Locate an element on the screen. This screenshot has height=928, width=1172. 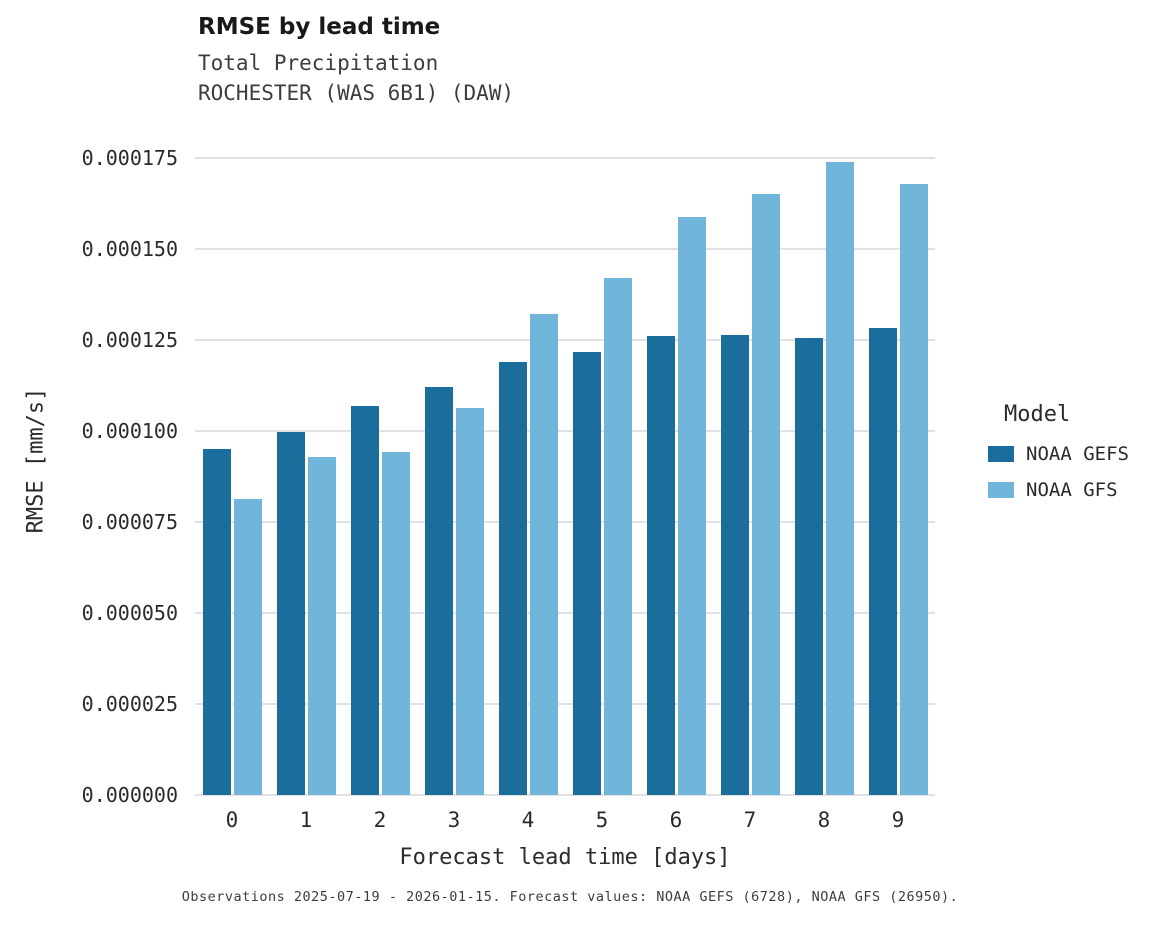
y-tick-label: 0.000025 is located at coordinates (129, 704).